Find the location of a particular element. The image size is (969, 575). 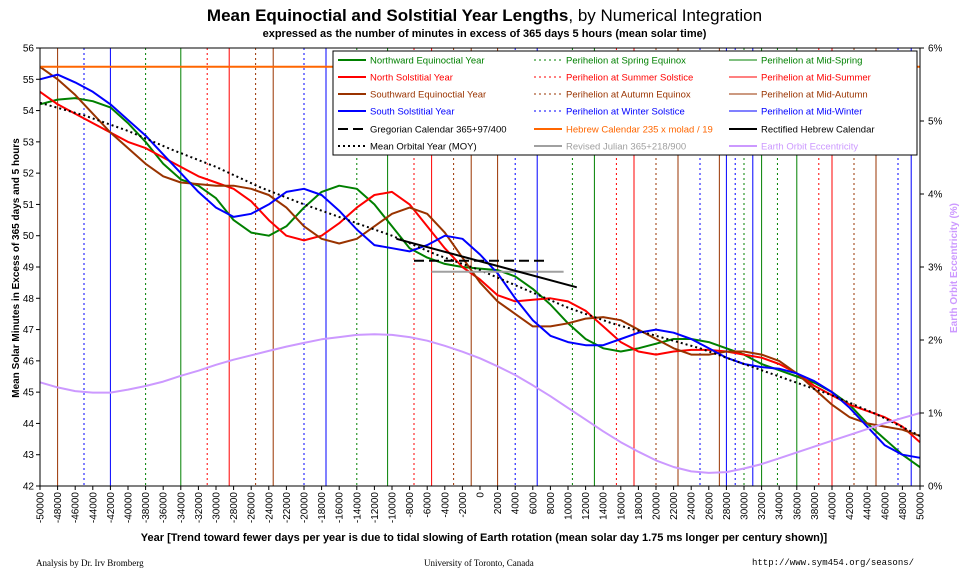

footer-institution: University of Toronto, Canada is located at coordinates (479, 563).